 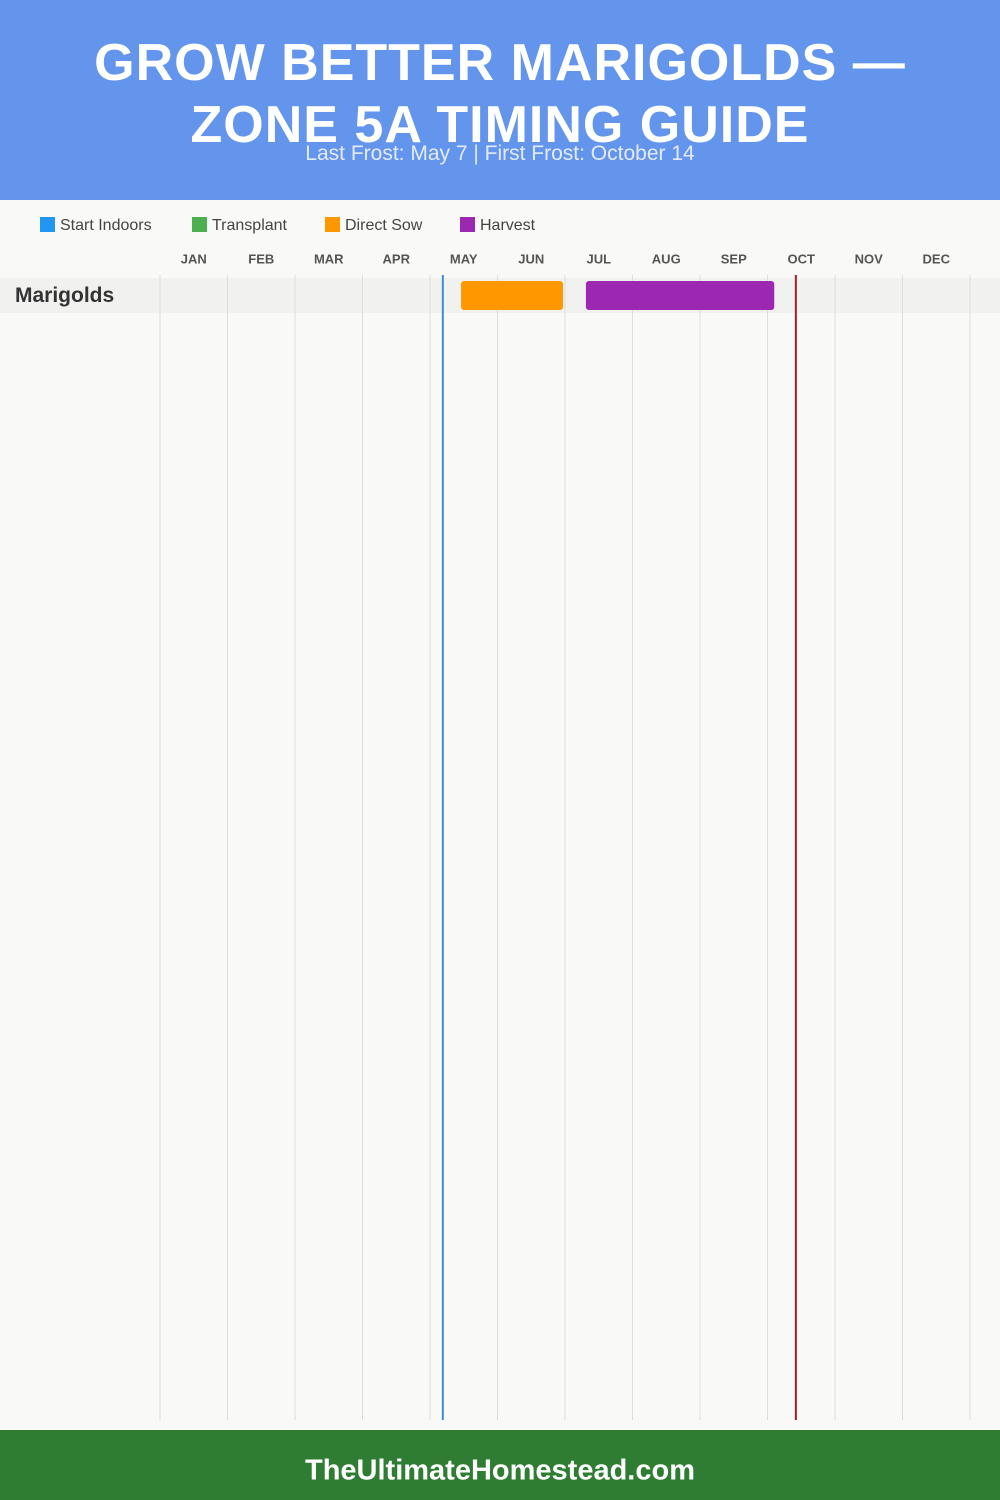 I want to click on month-label: MAY, so click(x=464, y=258).